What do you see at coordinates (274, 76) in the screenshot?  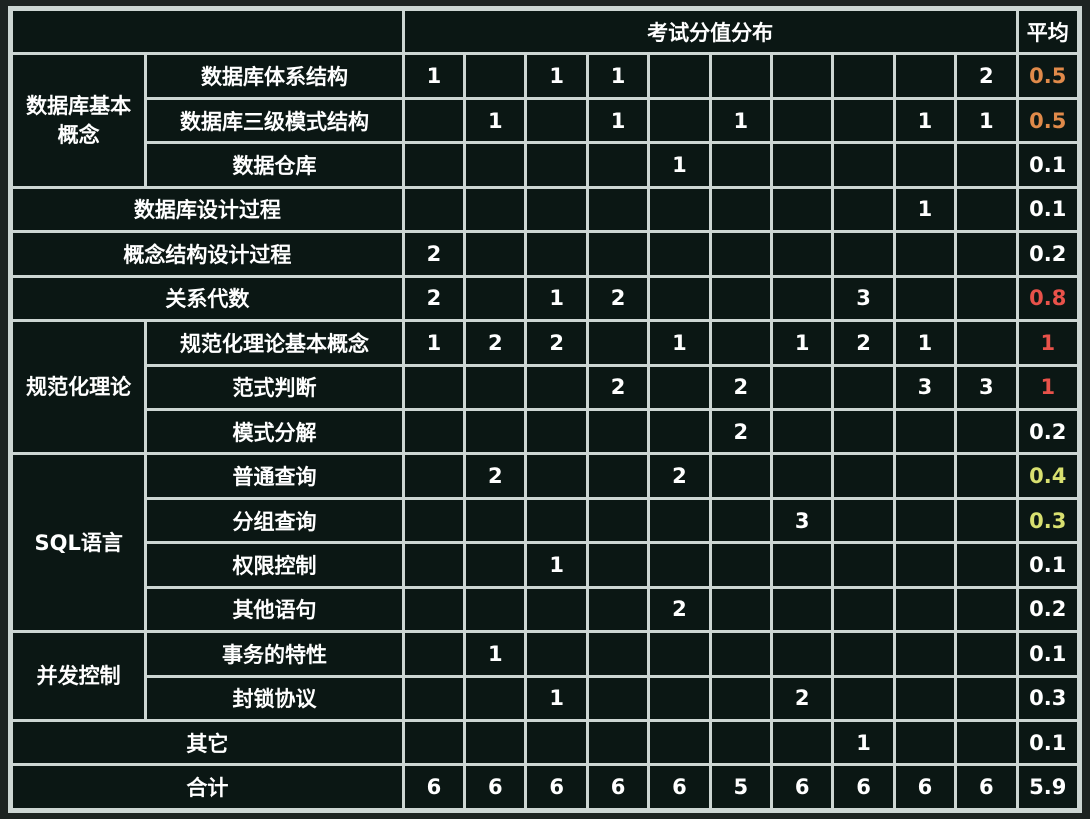 I see `topic-label: 数据库体系结构` at bounding box center [274, 76].